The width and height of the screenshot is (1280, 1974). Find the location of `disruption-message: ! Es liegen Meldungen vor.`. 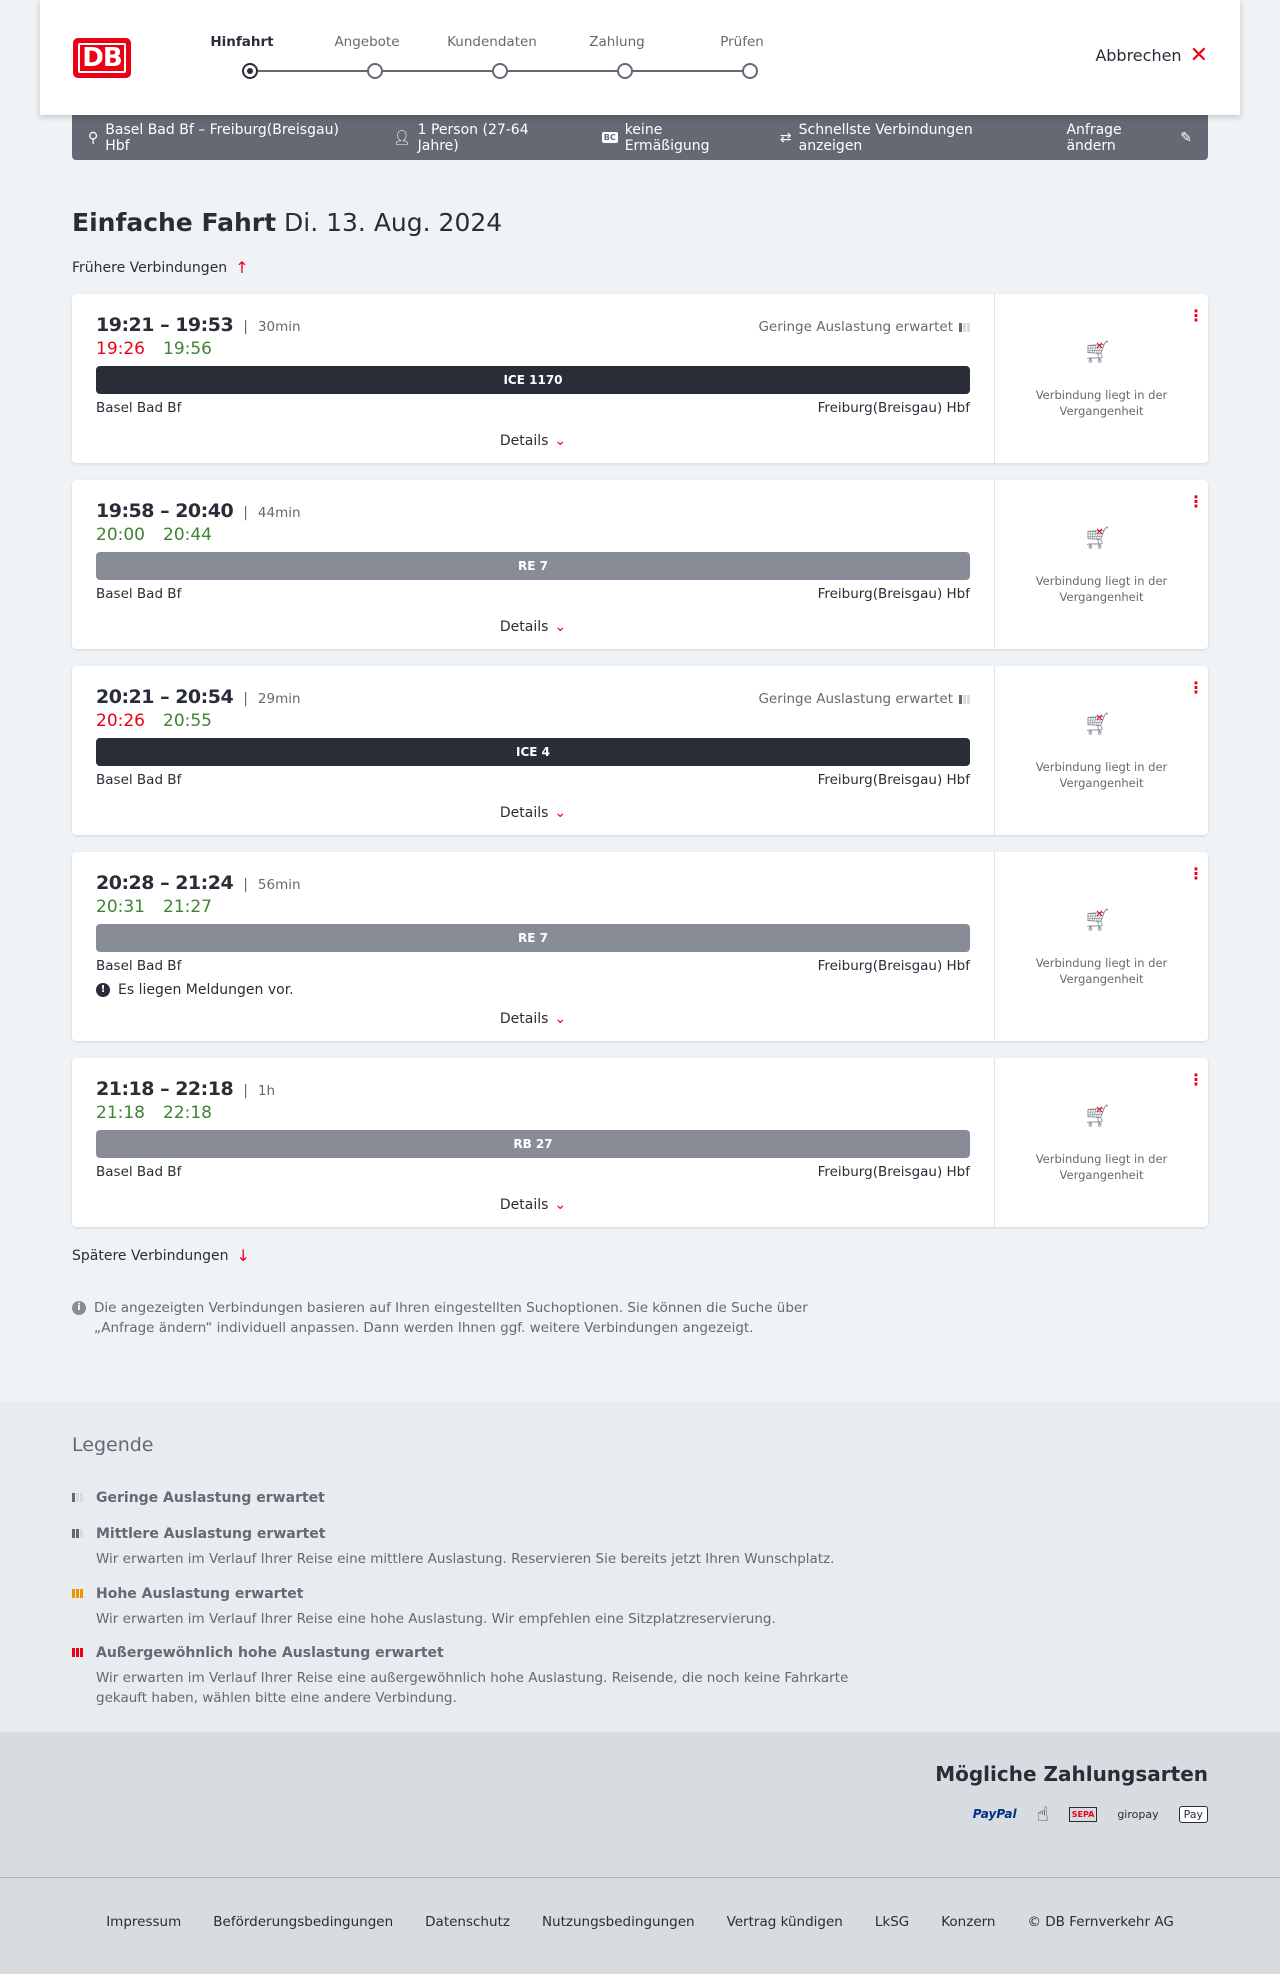

disruption-message: ! Es liegen Meldungen vor. is located at coordinates (533, 990).